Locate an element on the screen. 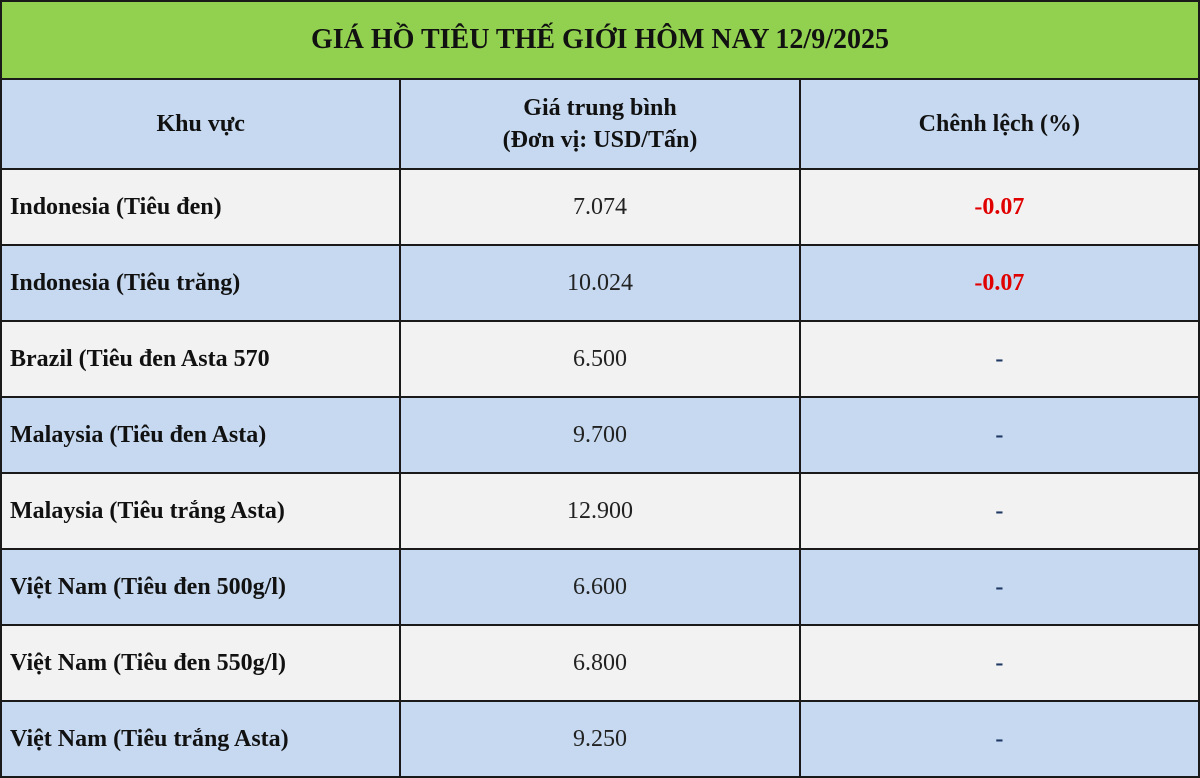 The width and height of the screenshot is (1200, 778). table-row: Việt Nam (Tiêu đen 550g/l) 6.800- is located at coordinates (600, 663).